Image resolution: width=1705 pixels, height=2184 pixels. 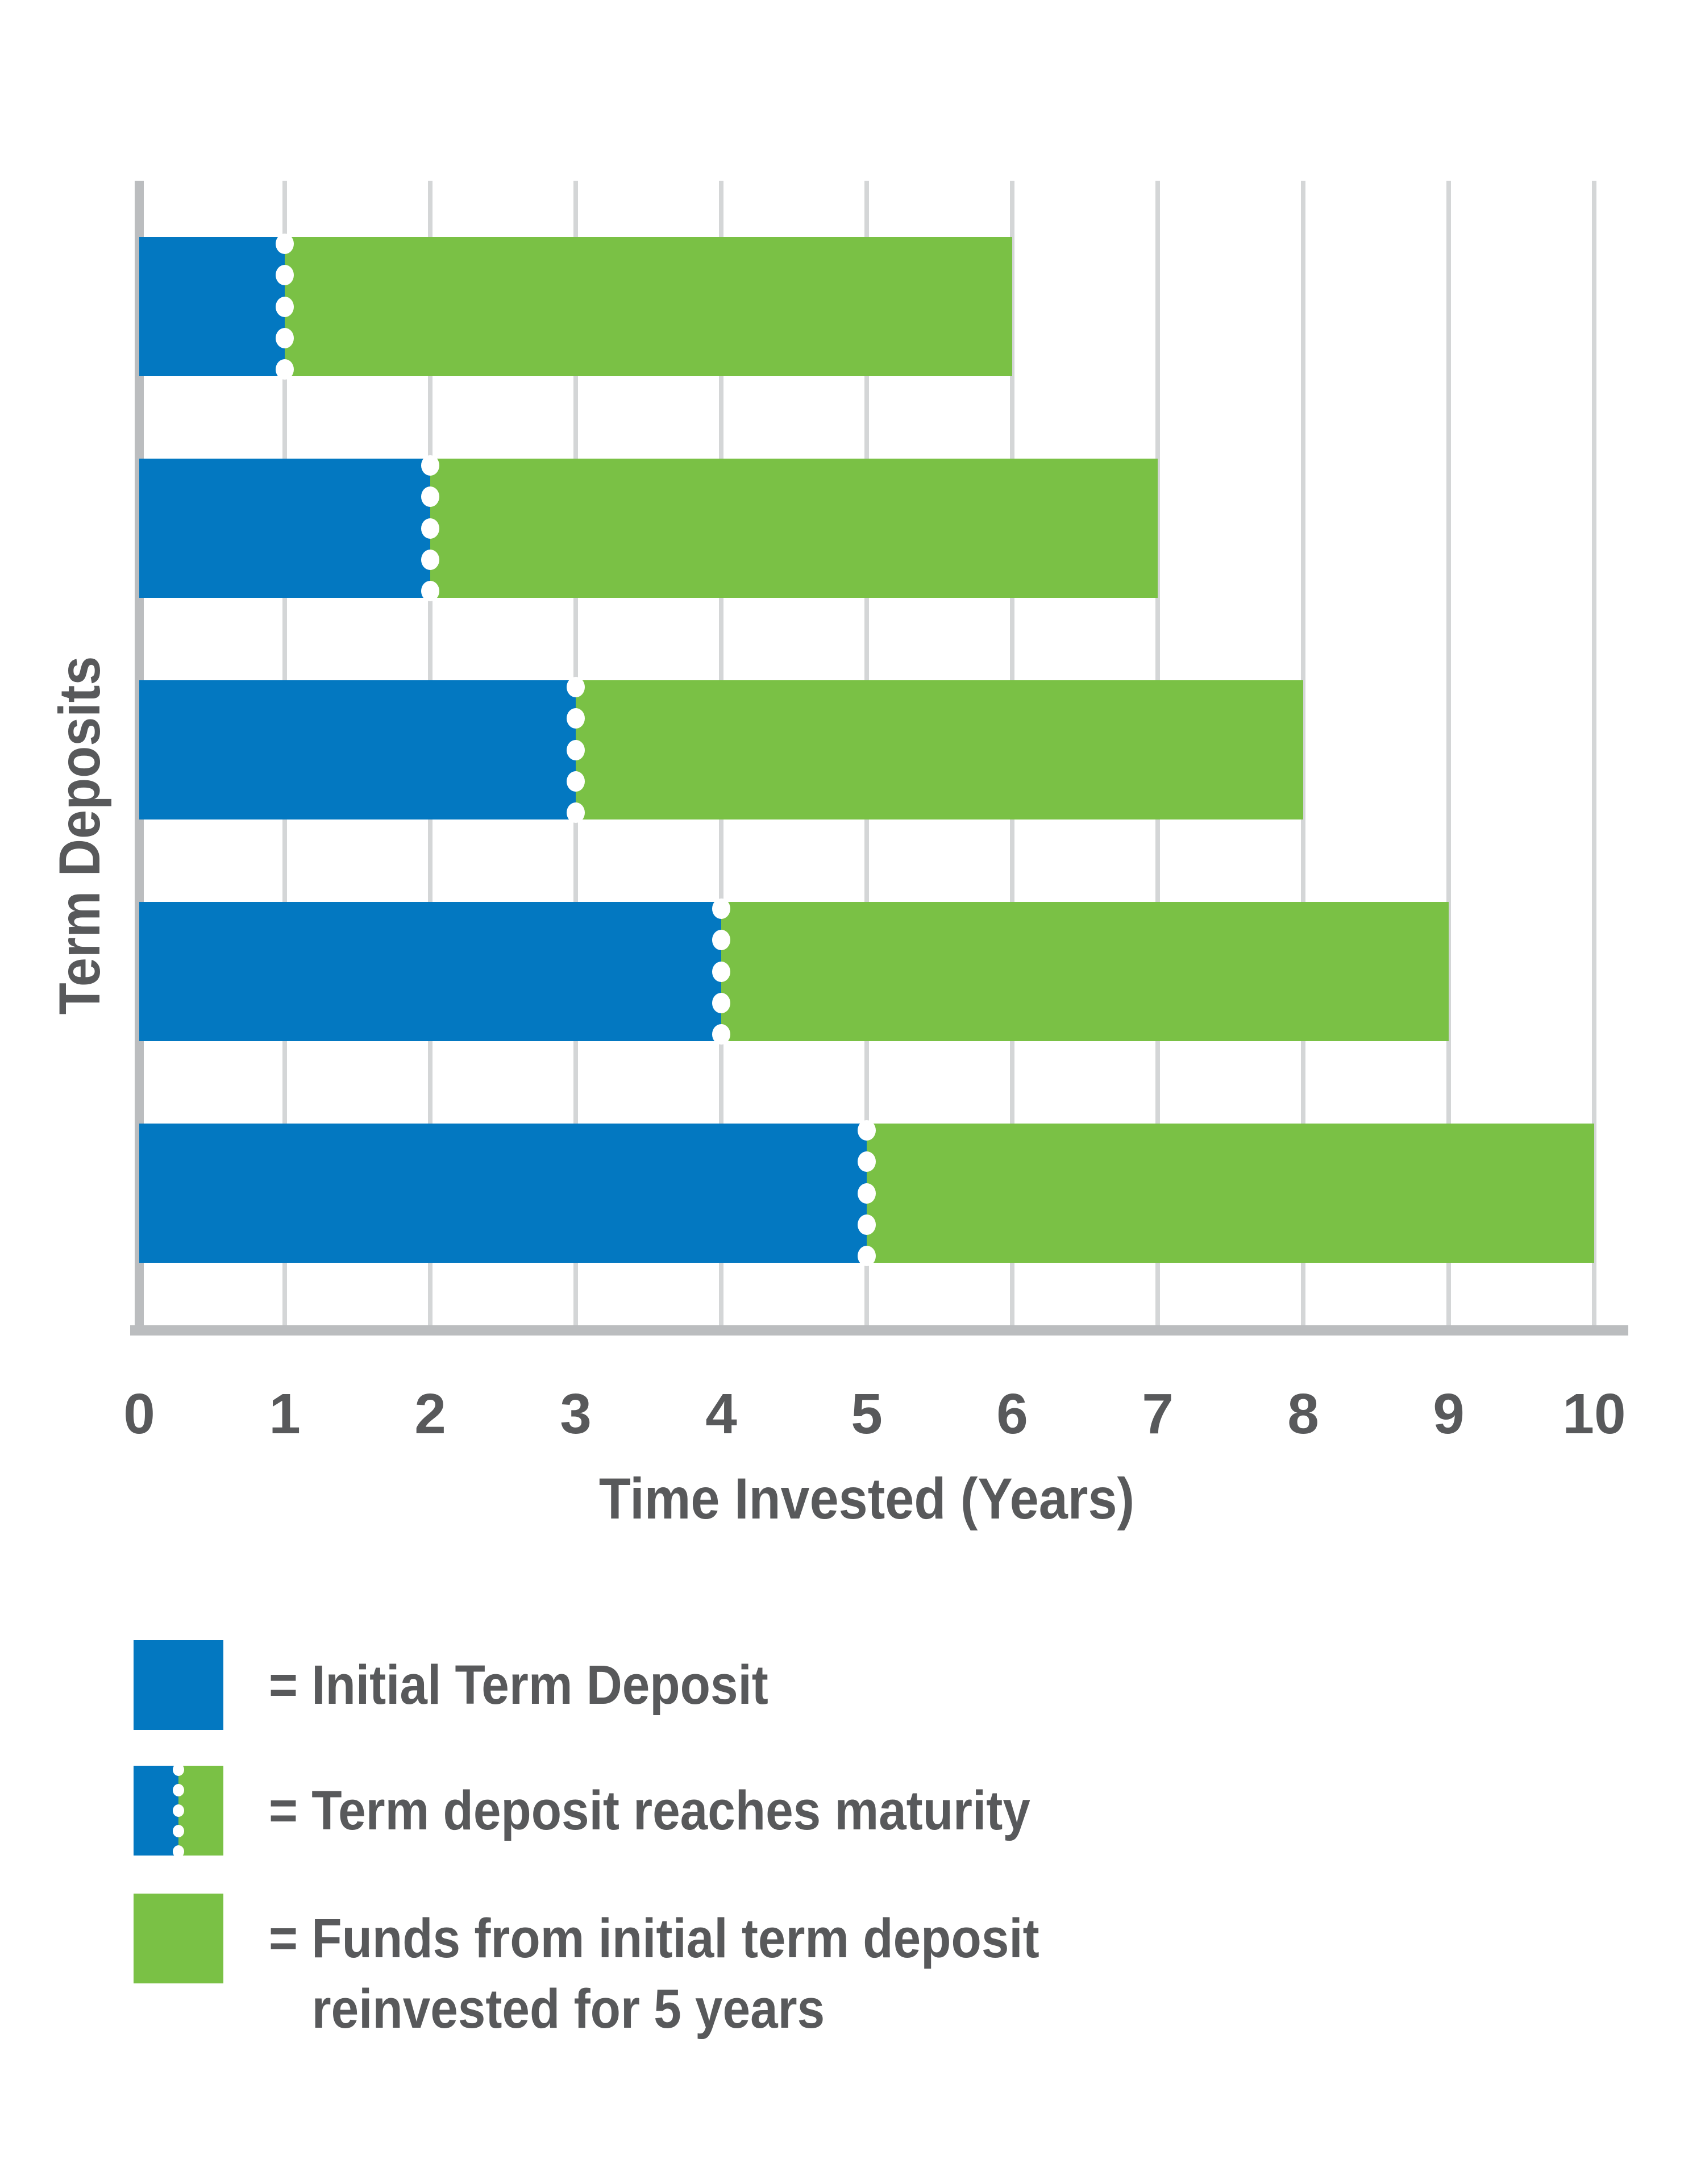 What do you see at coordinates (139, 1414) in the screenshot?
I see `x-tick-label: 0` at bounding box center [139, 1414].